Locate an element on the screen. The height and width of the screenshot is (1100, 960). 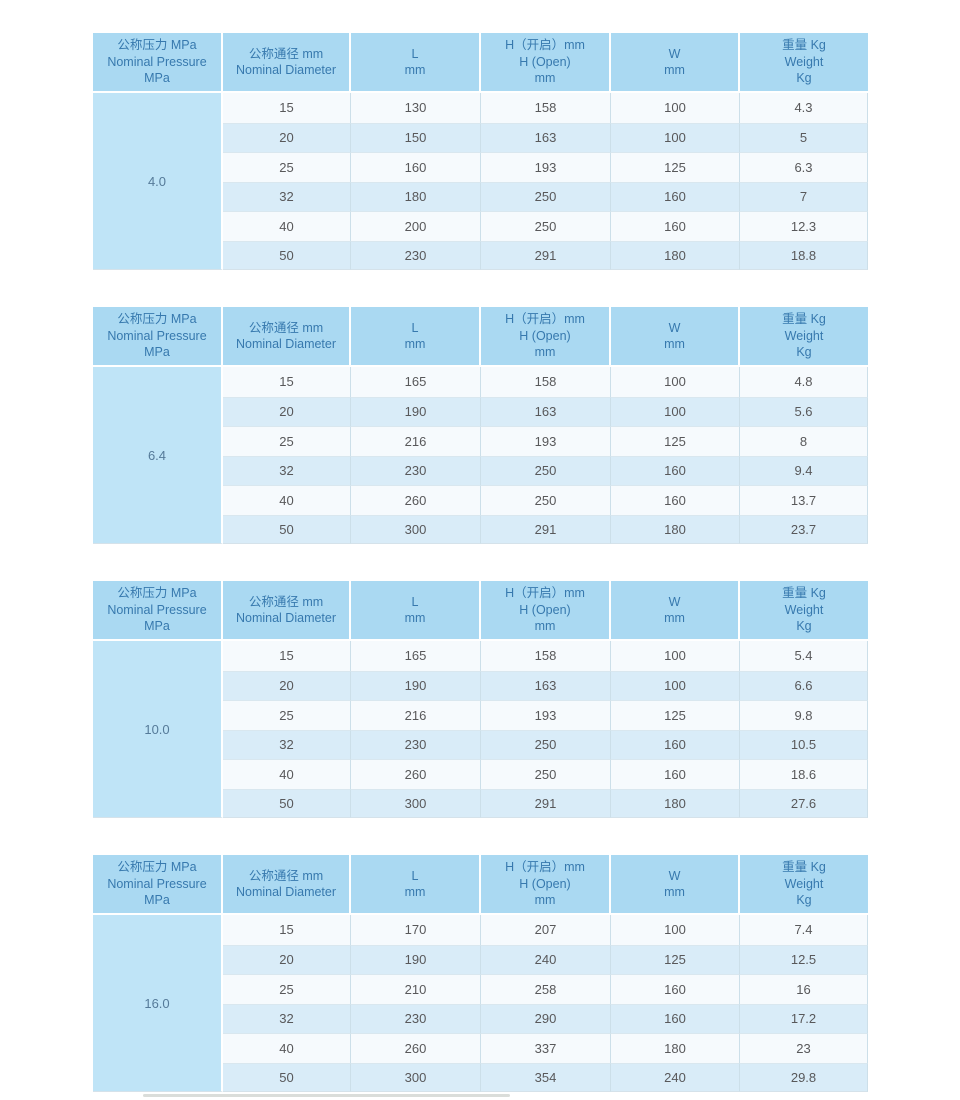
cell-weight: 23 is located at coordinates (804, 1048).